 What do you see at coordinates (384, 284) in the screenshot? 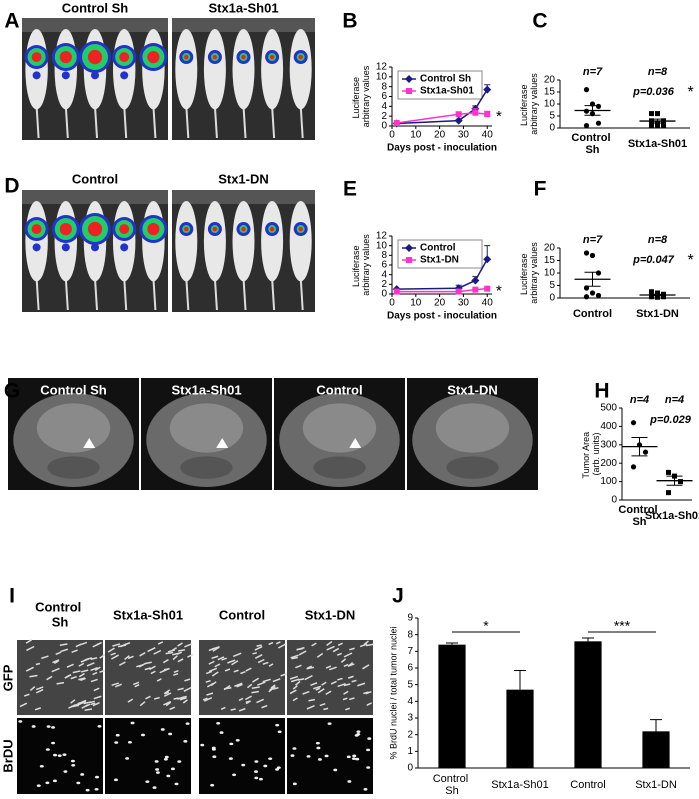
I see `y-tick-label: 2` at bounding box center [384, 284].